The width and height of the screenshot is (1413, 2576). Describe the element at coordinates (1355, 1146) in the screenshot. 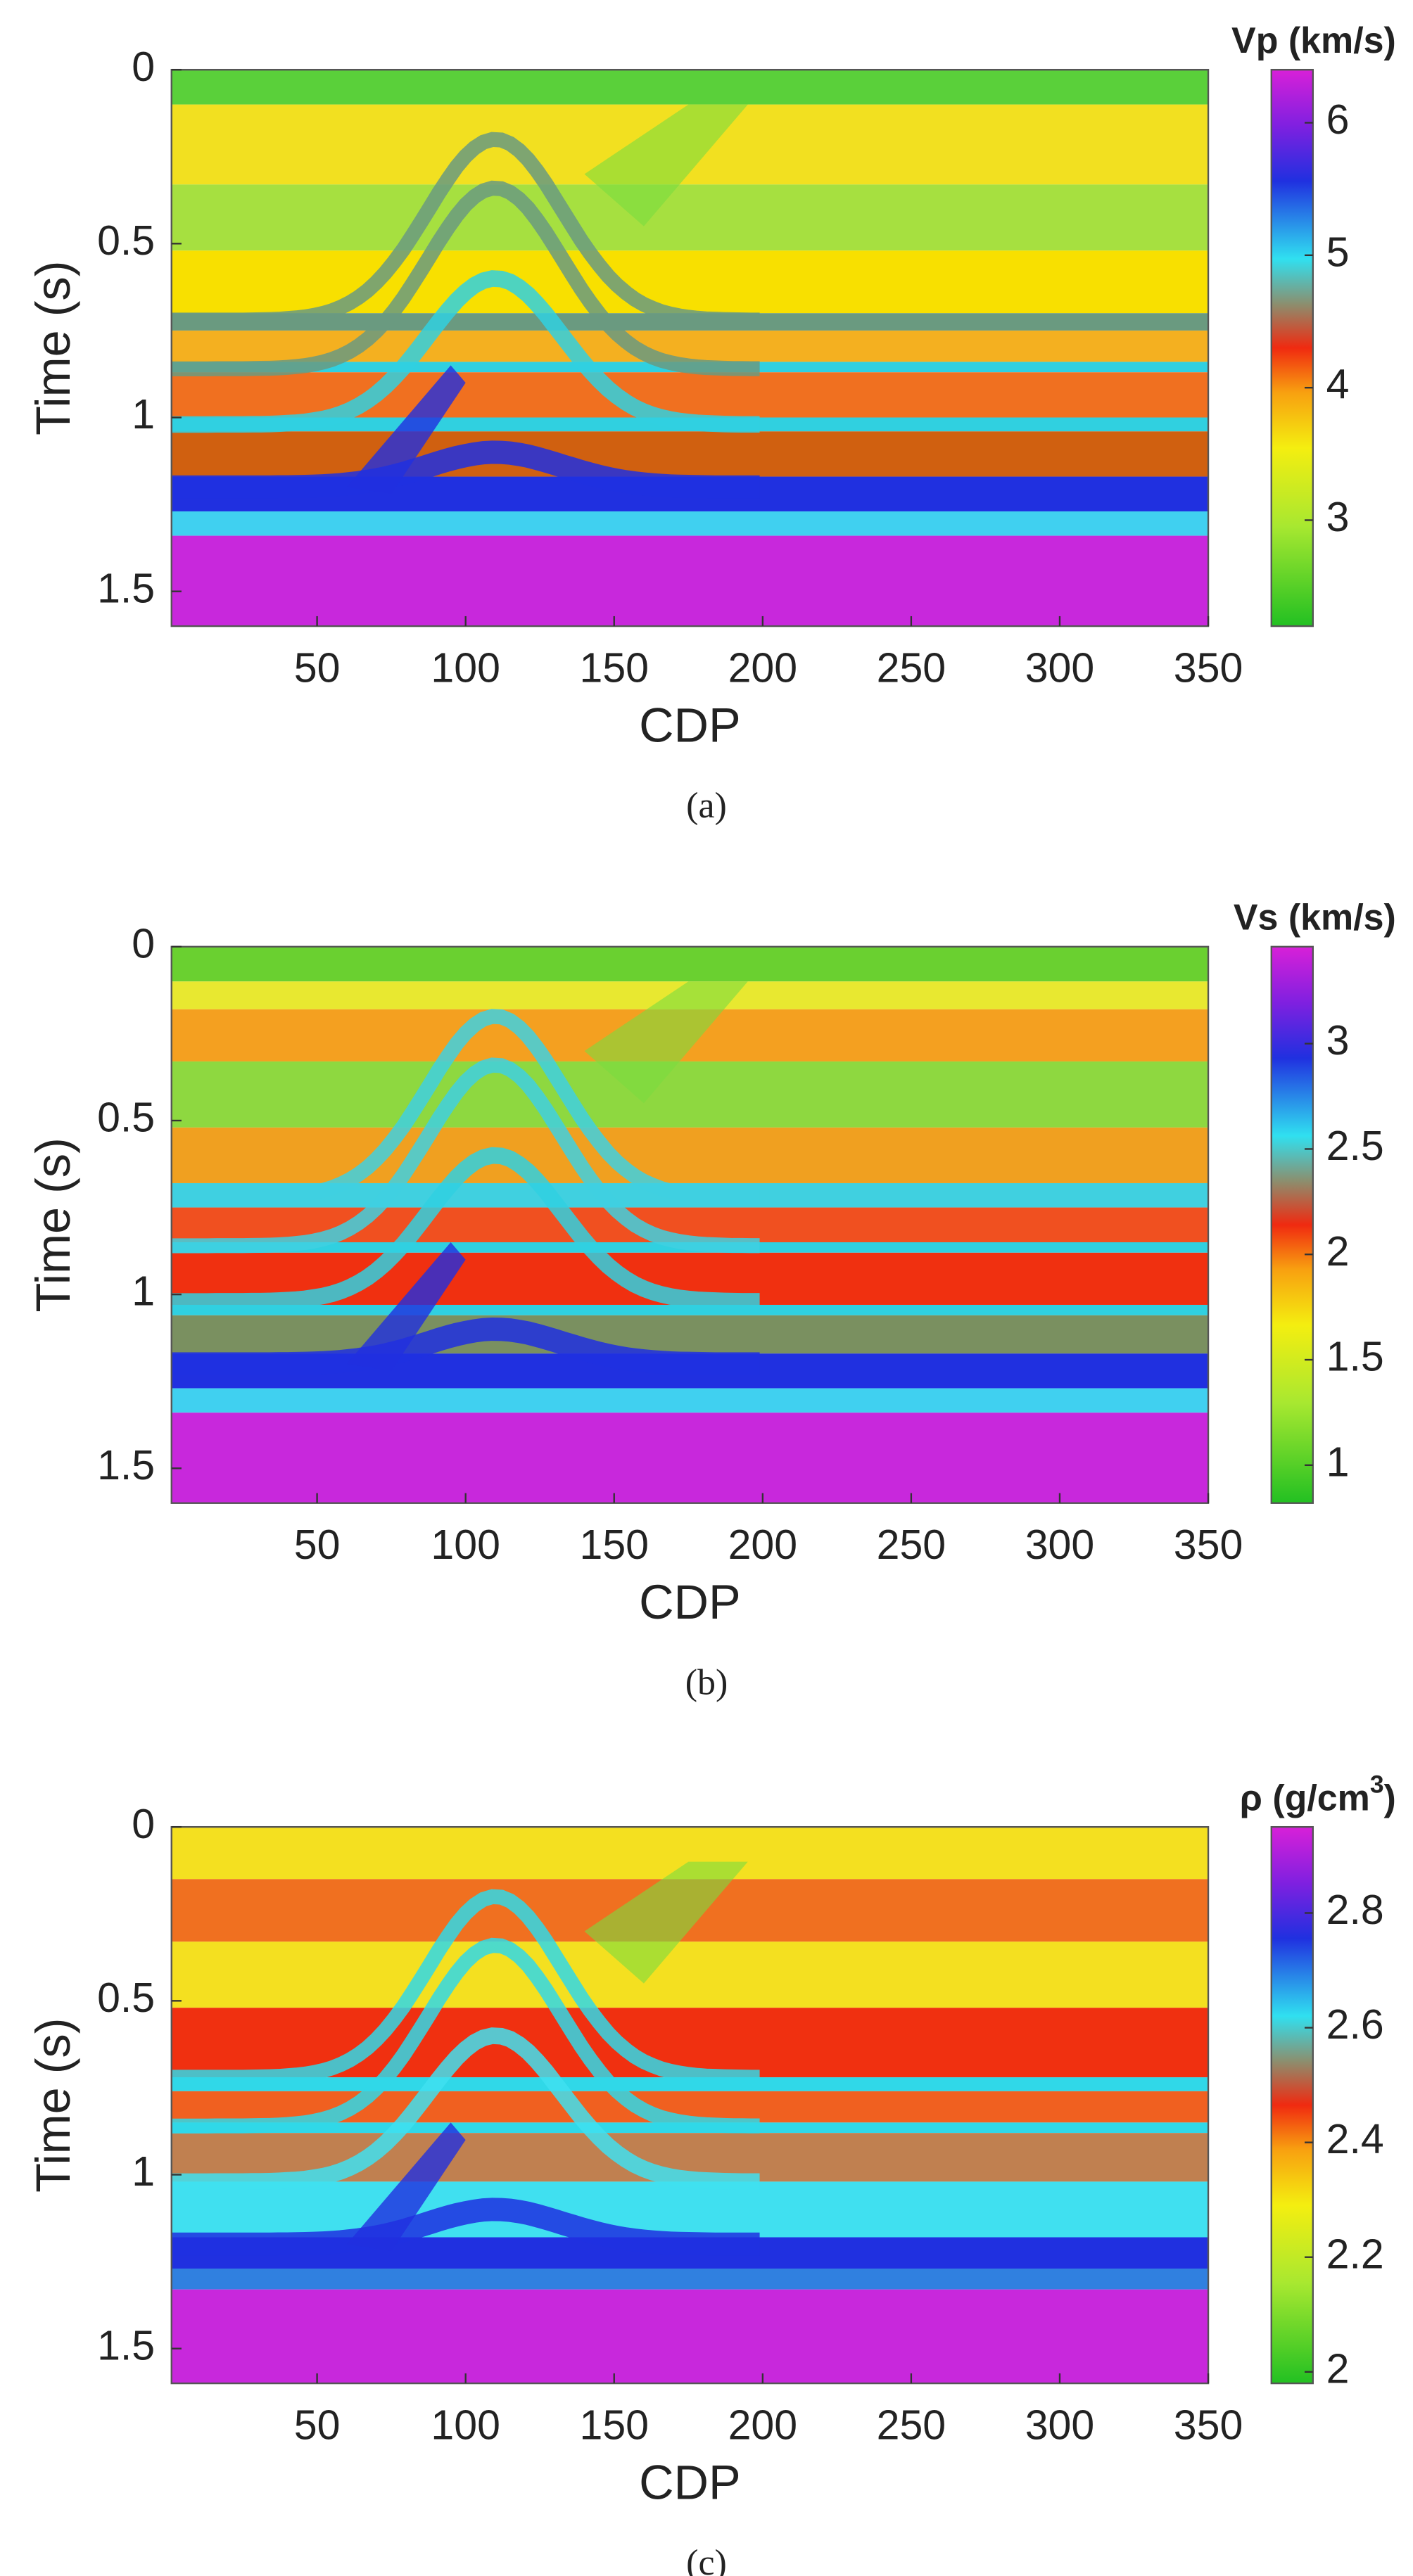

I see `colorbar-tick-label: 2.5` at that location.